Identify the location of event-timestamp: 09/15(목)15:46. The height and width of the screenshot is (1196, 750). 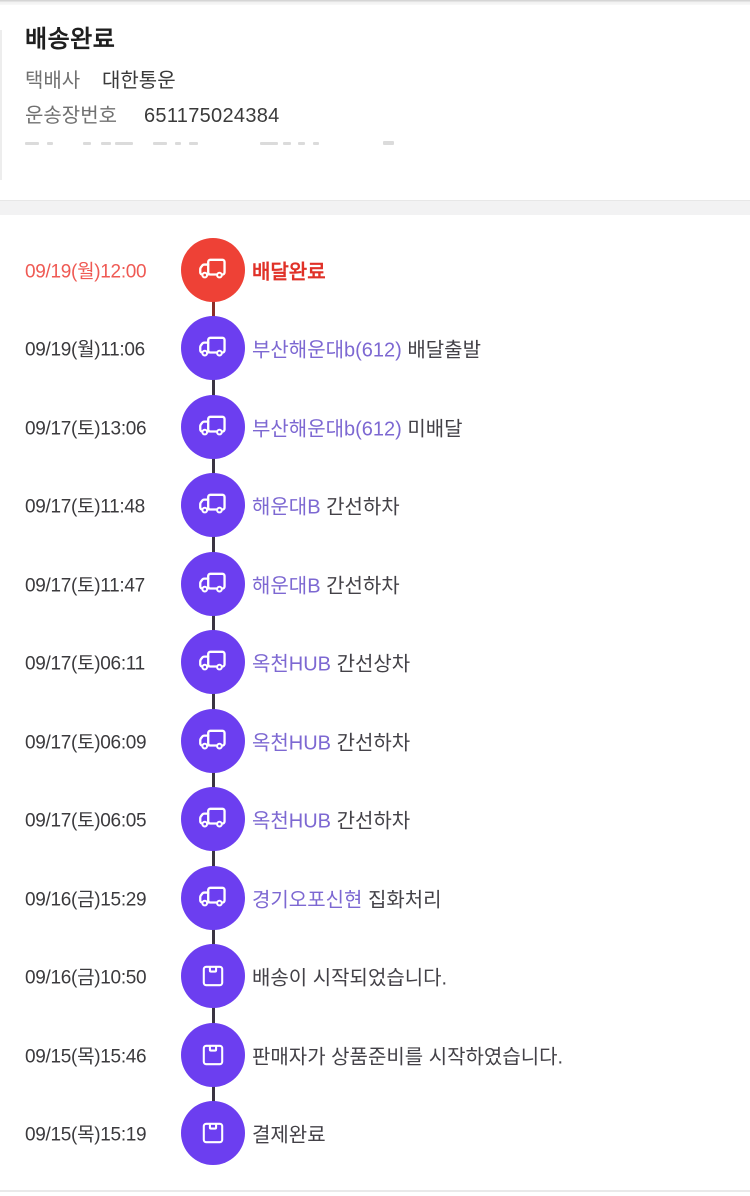
(86, 1056).